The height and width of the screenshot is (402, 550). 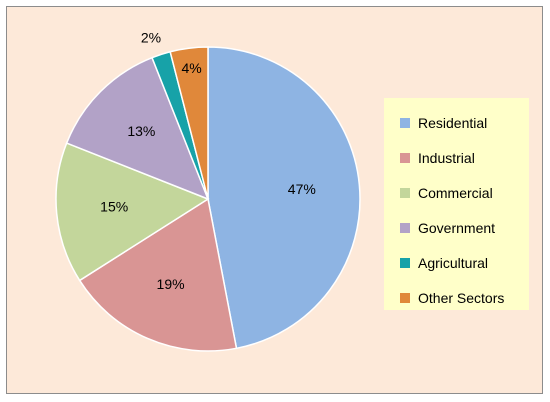 I want to click on legend-label-residential: Residential, so click(x=453, y=122).